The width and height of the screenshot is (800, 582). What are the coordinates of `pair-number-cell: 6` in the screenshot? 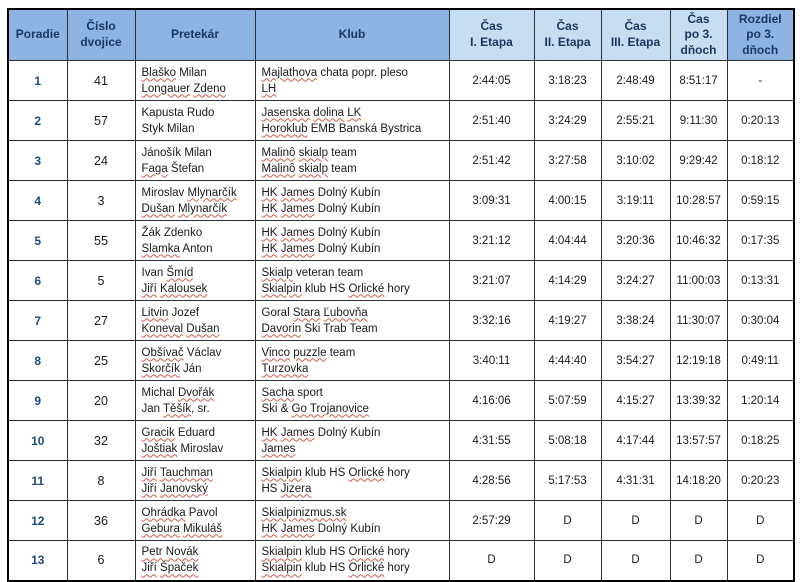 It's located at (101, 560).